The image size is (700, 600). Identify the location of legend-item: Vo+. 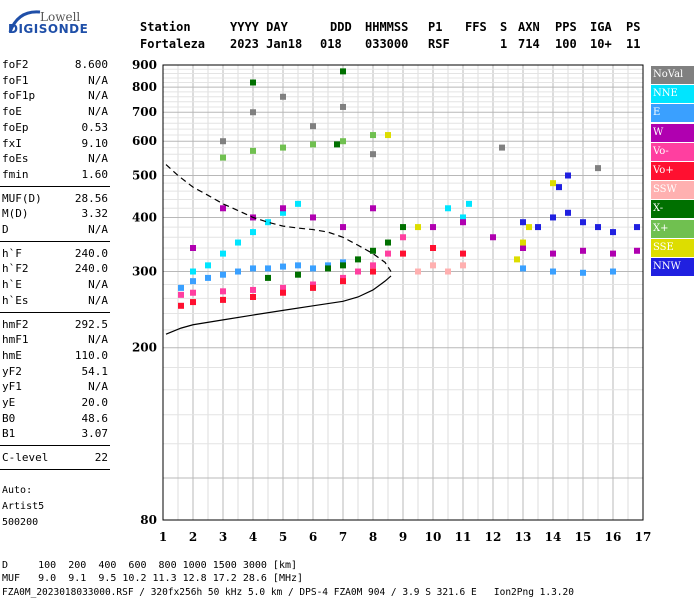
(672, 171).